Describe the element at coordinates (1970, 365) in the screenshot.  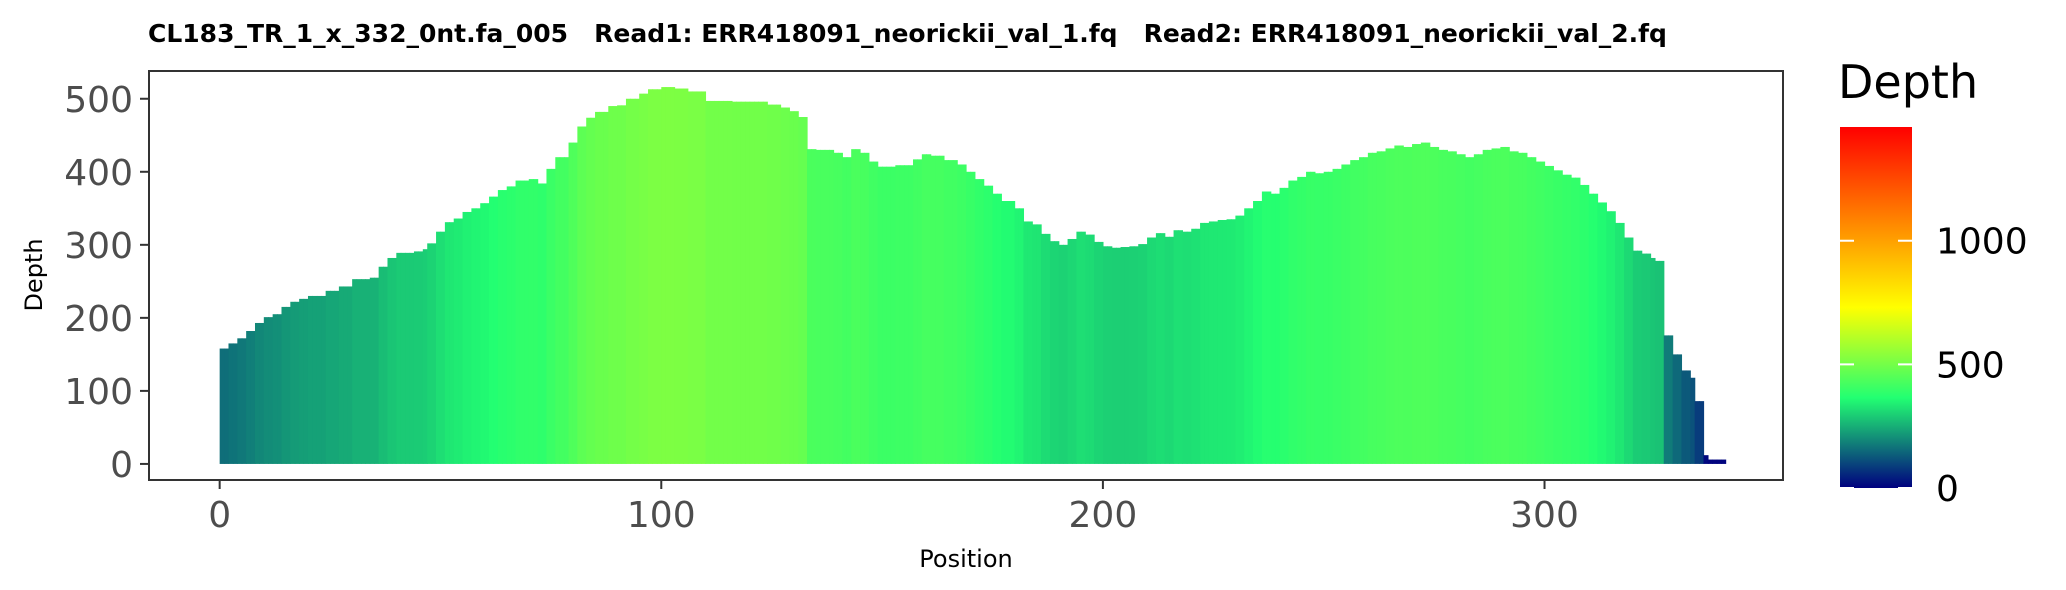
I see `legend-label: 500` at that location.